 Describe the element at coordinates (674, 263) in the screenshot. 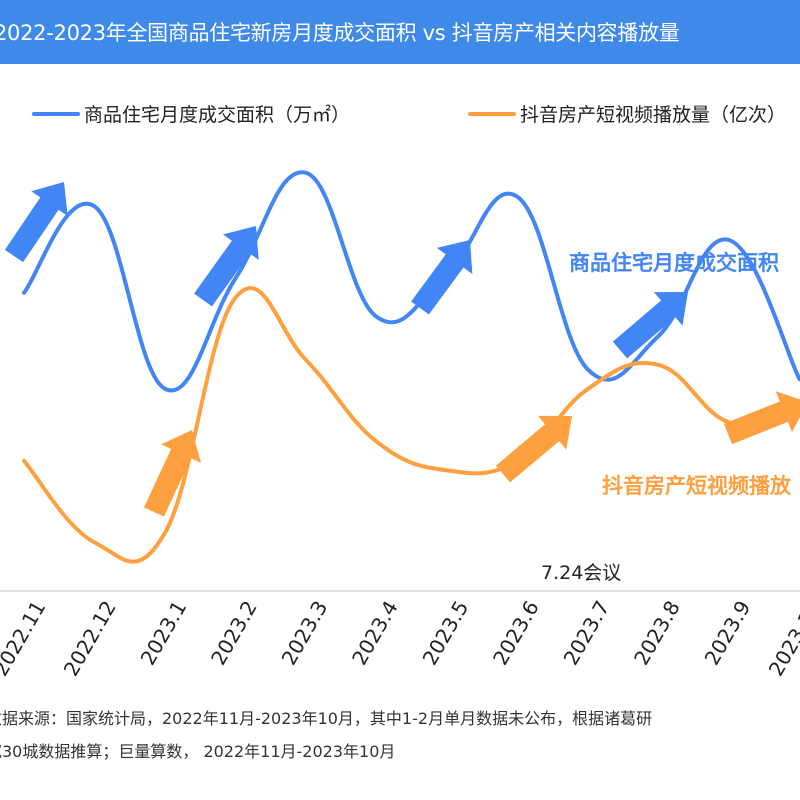

I see `series-label-1: 商品住宅月度成交面积` at that location.